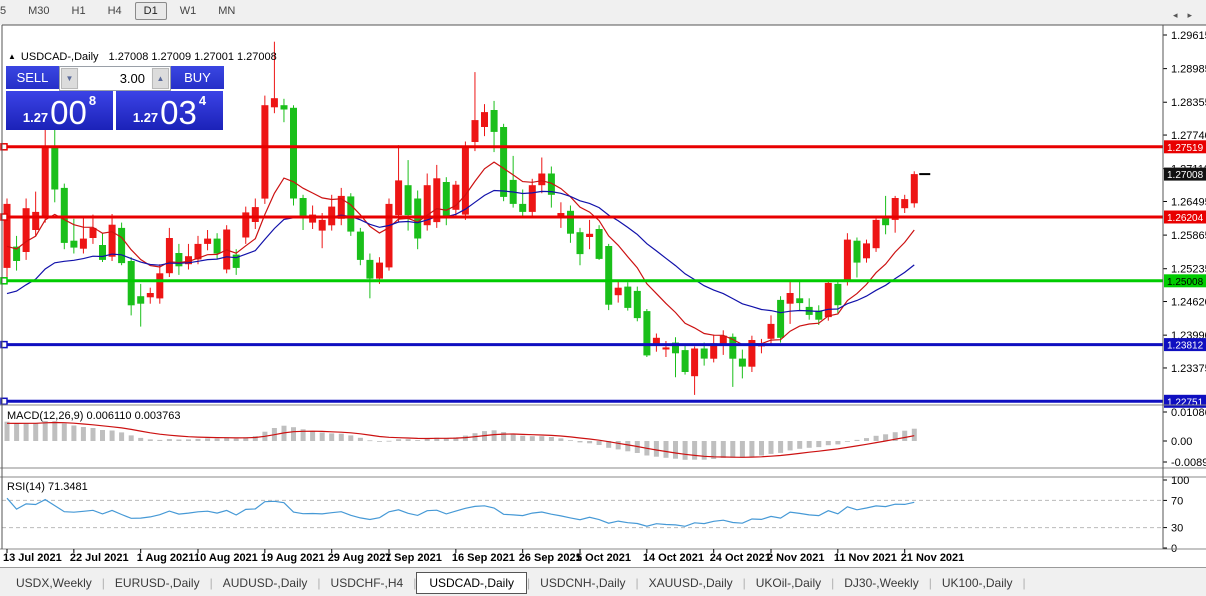  I want to click on timeframe-button-m30: M30, so click(39, 11).